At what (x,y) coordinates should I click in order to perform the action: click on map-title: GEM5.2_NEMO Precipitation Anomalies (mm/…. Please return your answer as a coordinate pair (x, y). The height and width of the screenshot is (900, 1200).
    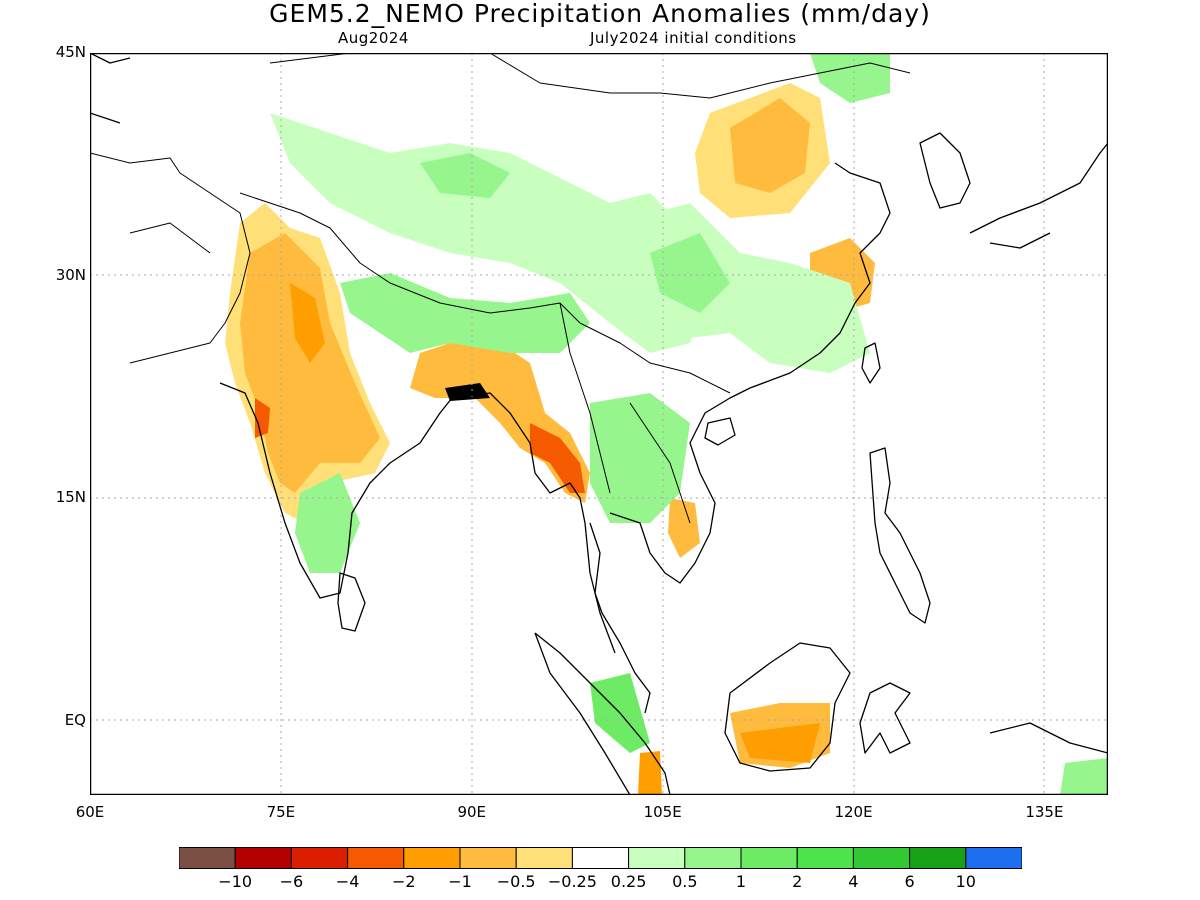
    Looking at the image, I should click on (600, 14).